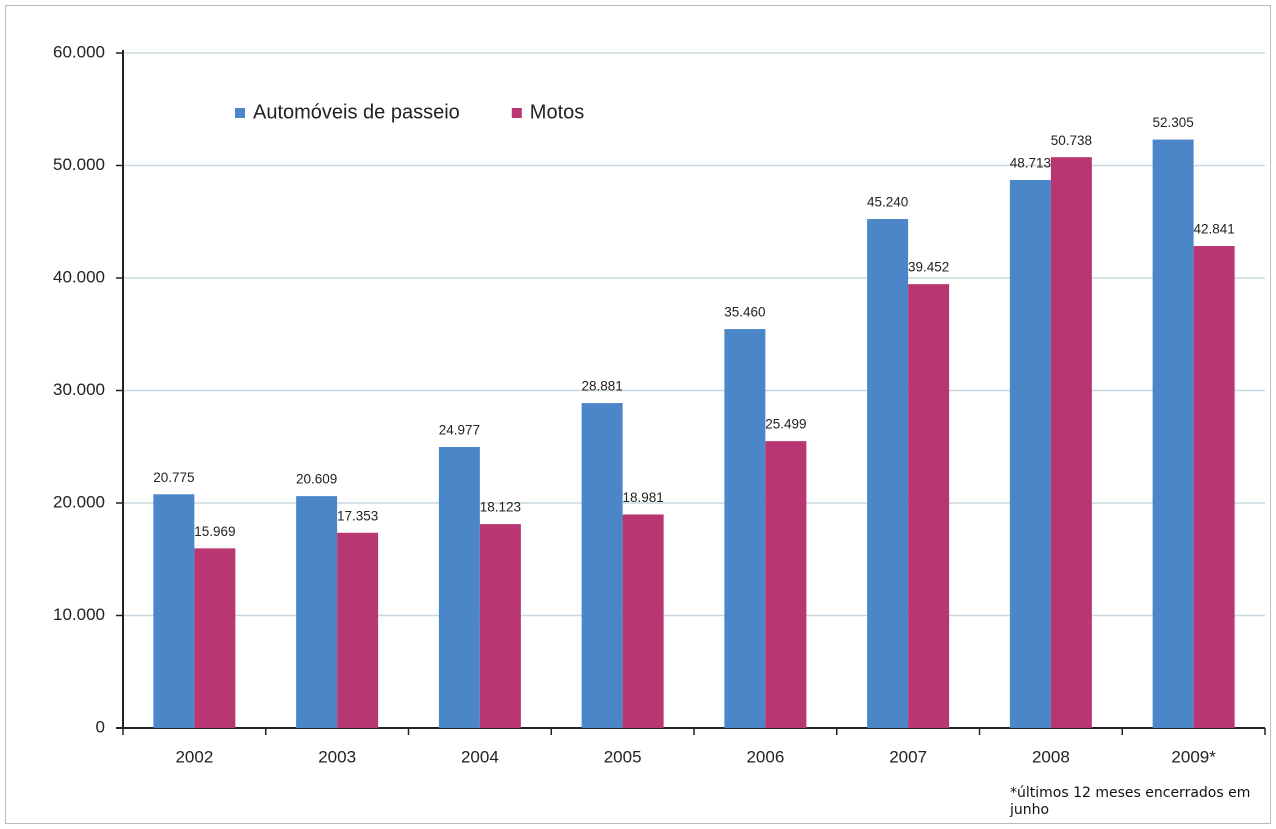  I want to click on x-tick-label: 2006, so click(765, 756).